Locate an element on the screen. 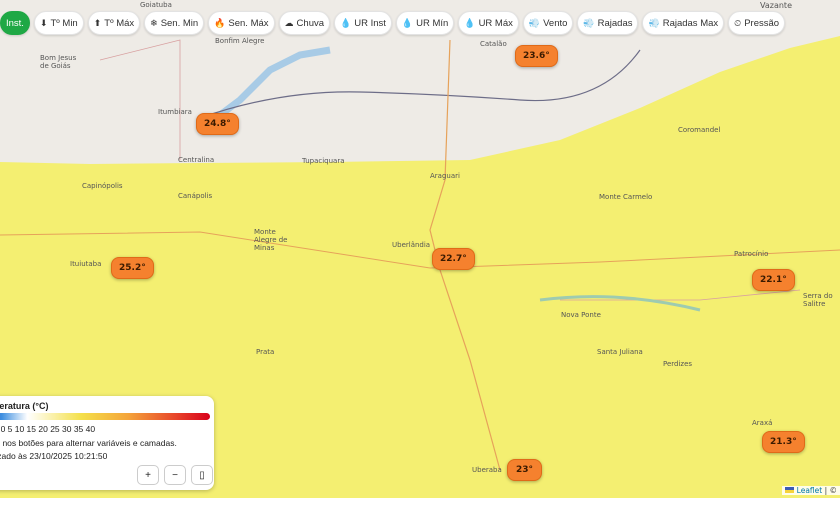  variable-button: 🔥 Sen. Máx is located at coordinates (241, 23).